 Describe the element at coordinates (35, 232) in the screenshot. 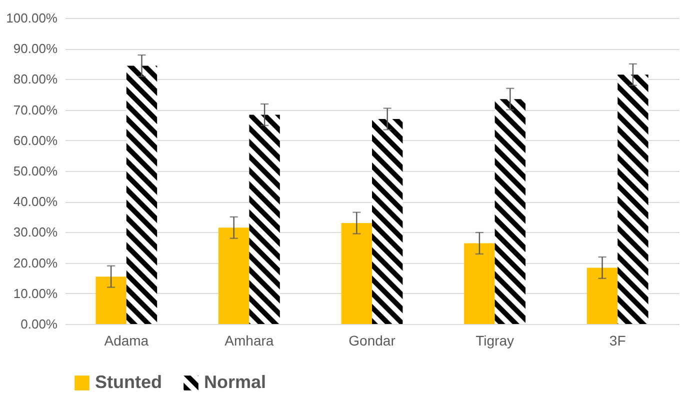

I see `y-tick-label: 30.00%` at that location.